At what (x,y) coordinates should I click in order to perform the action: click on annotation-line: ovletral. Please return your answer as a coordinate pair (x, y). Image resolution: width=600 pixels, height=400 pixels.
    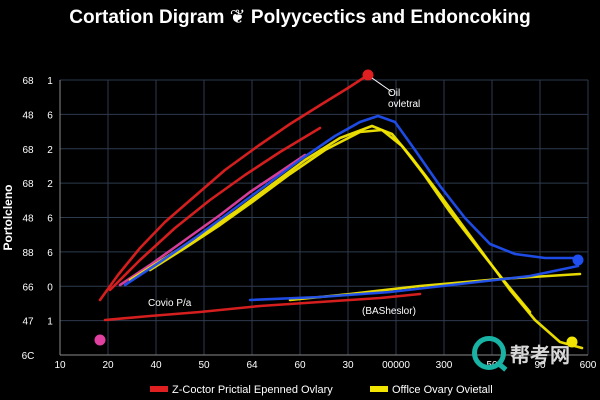
    Looking at the image, I should click on (404, 104).